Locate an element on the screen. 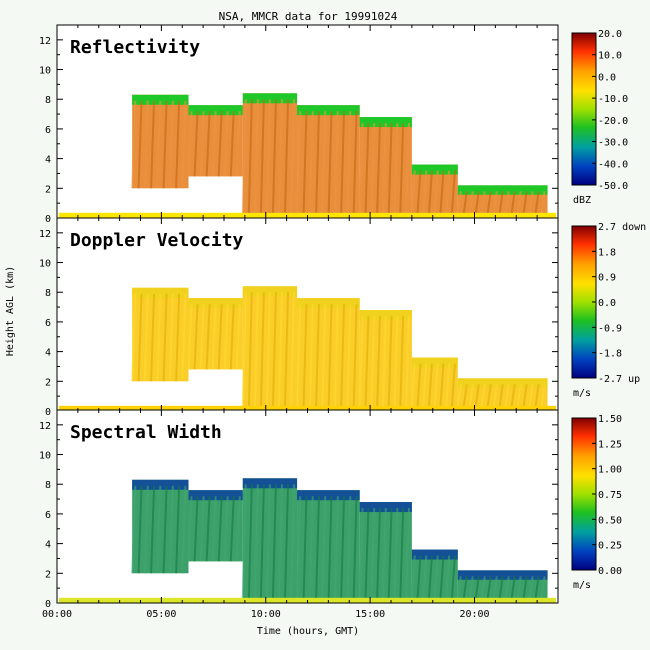  figure-title: NSA, MMCR data for 19991024 is located at coordinates (308, 16).